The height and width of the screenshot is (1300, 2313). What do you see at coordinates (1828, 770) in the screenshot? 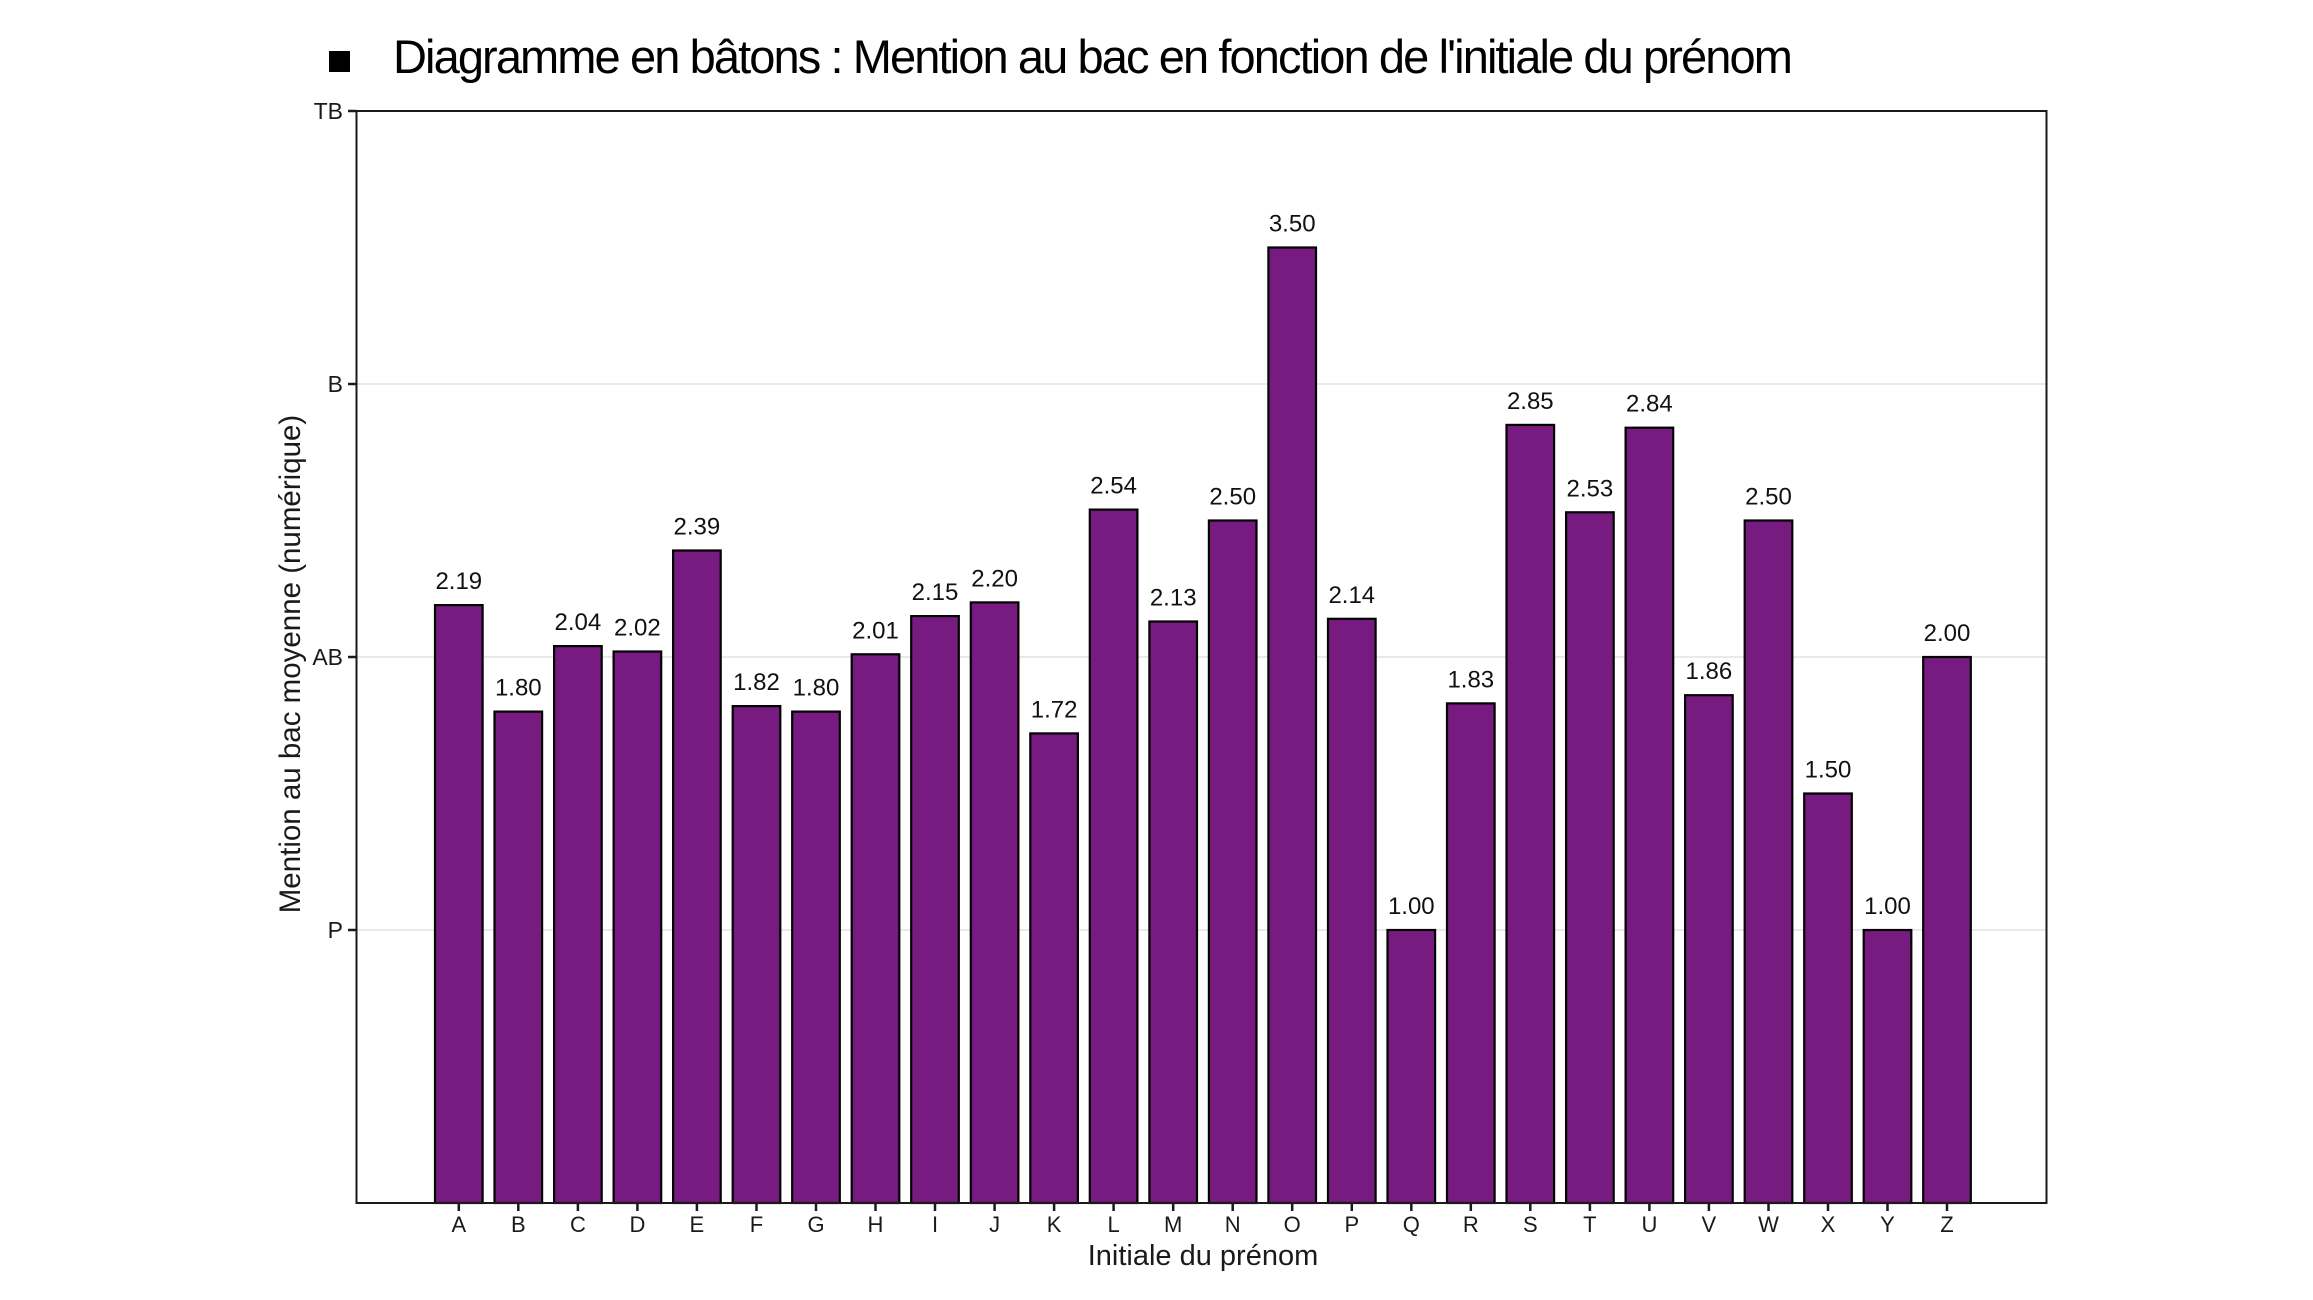
I see `svg-text: 1.50` at bounding box center [1828, 770].